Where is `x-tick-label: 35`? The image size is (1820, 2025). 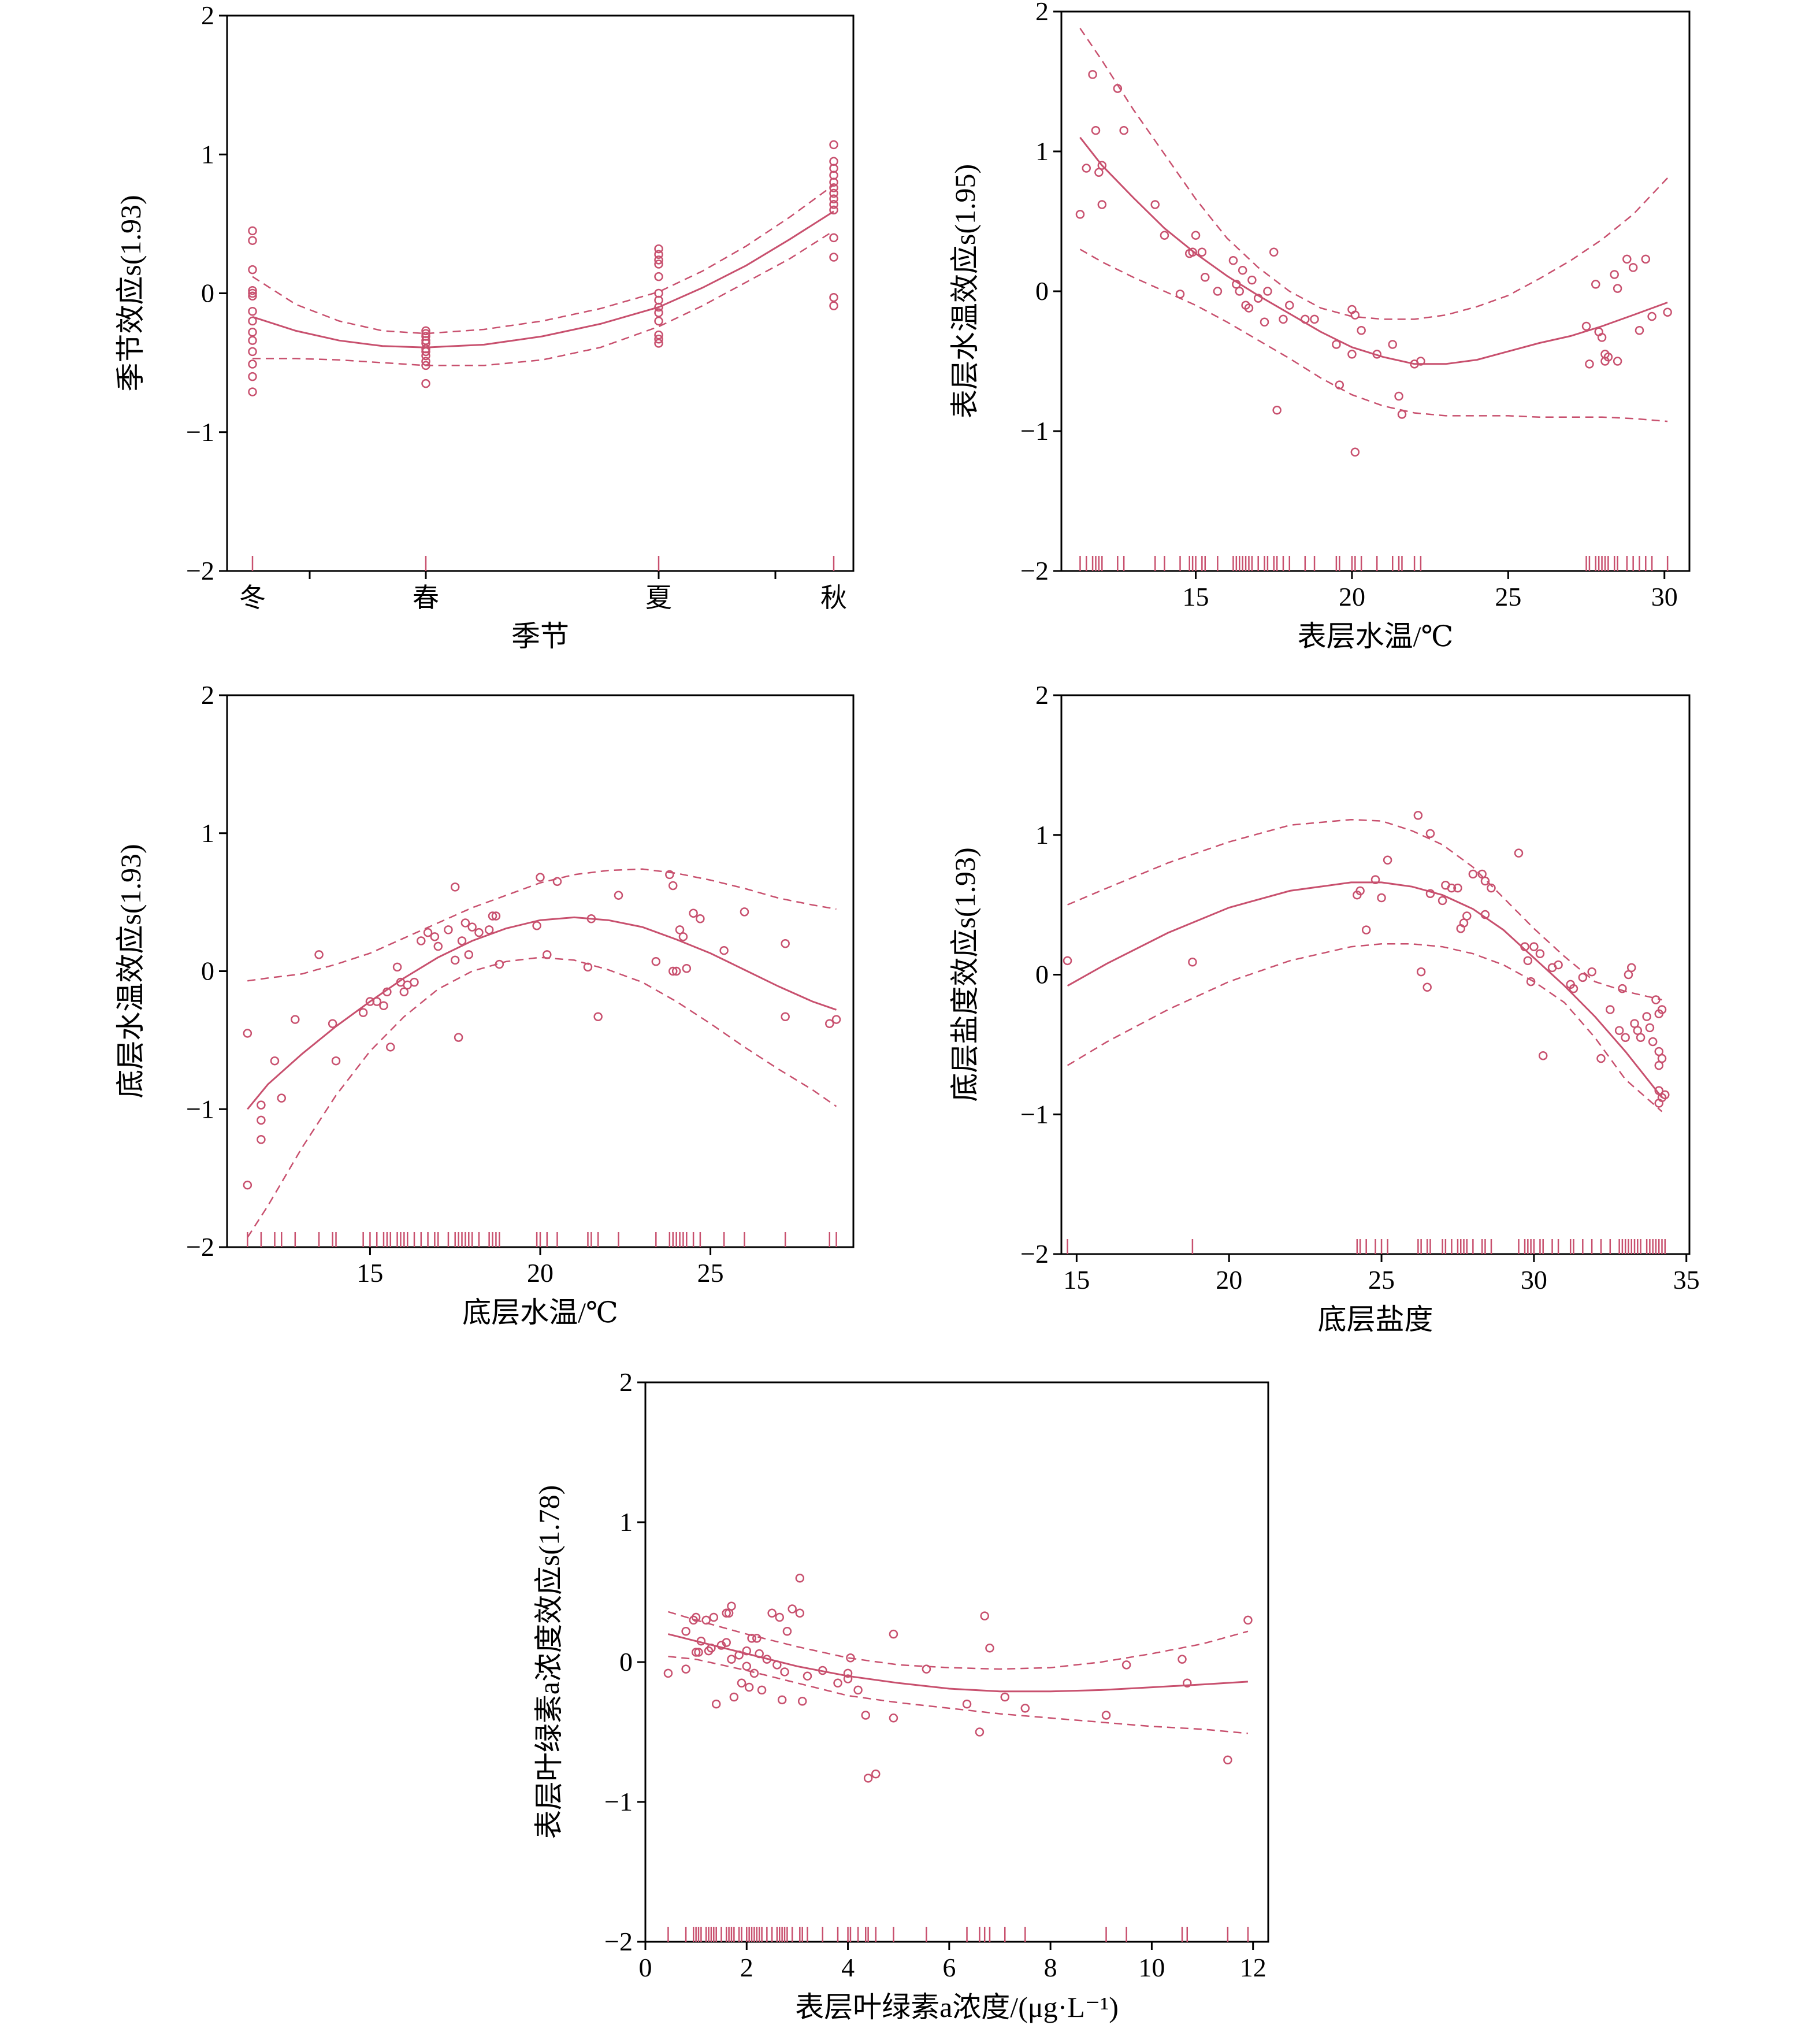 x-tick-label: 35 is located at coordinates (1686, 1280).